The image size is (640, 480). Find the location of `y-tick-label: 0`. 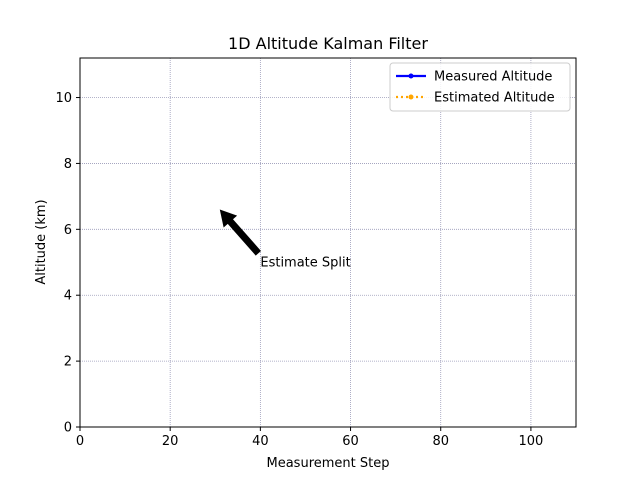

y-tick-label: 0 is located at coordinates (68, 428).